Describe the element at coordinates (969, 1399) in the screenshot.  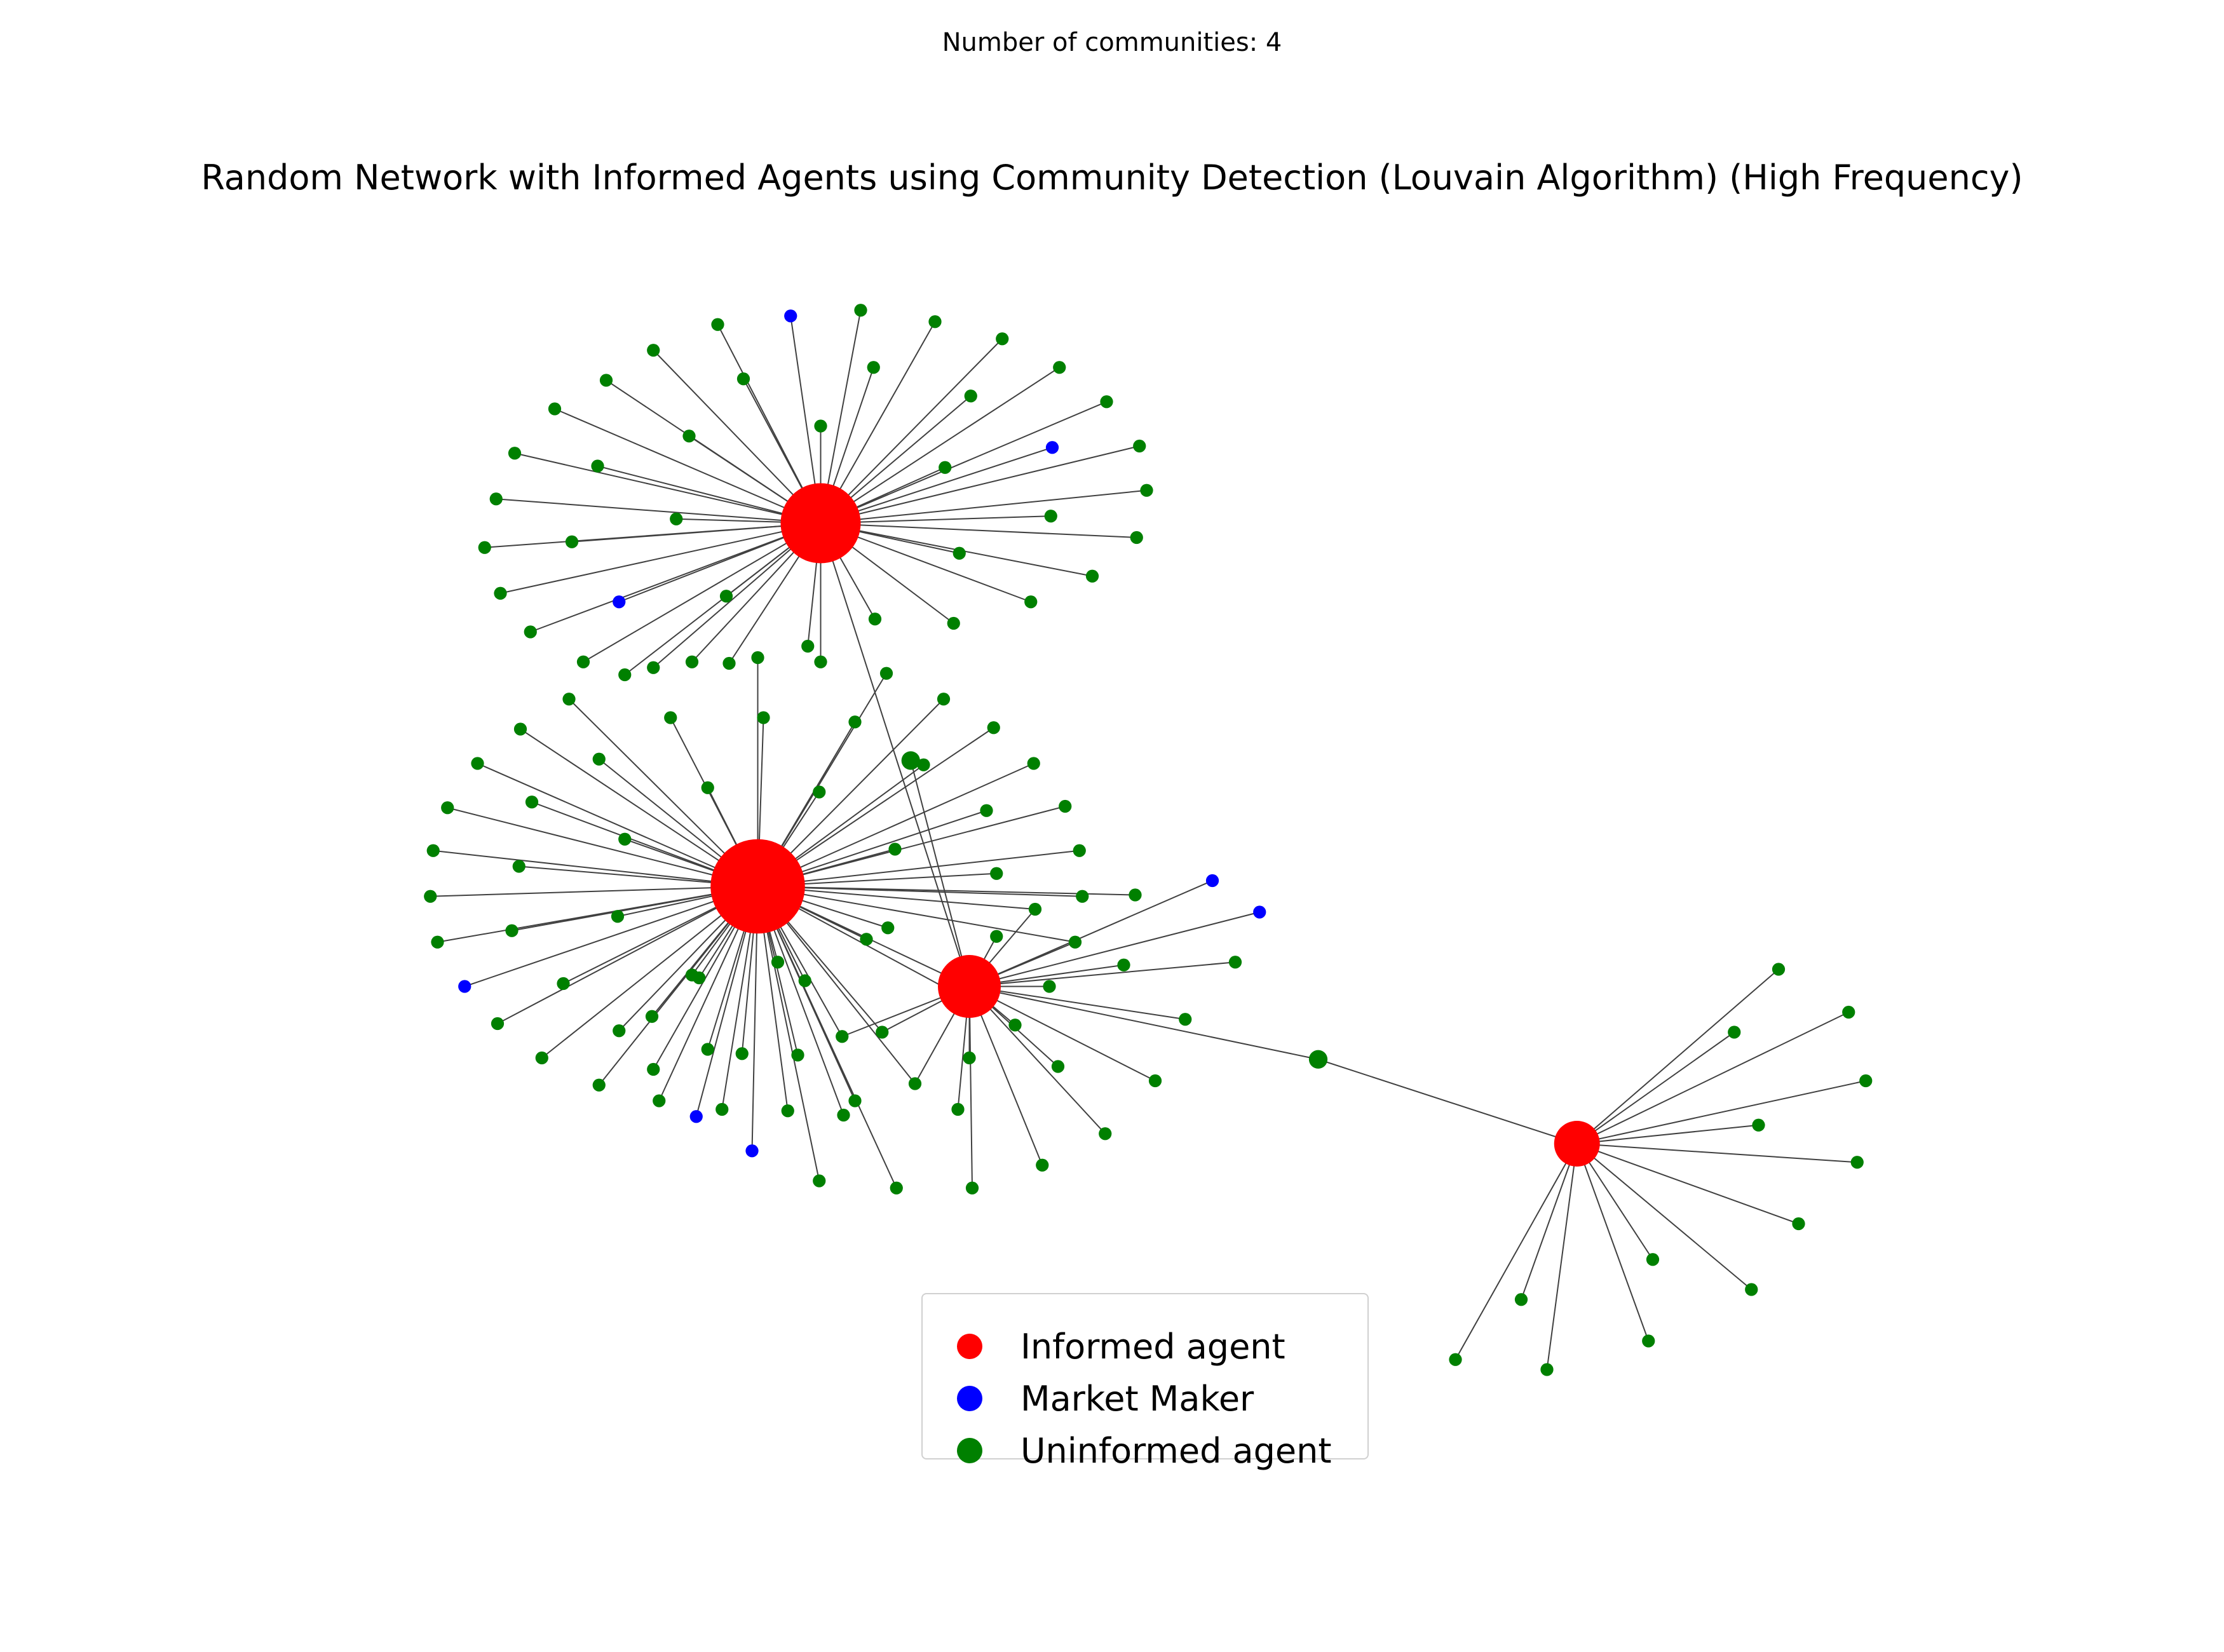
I see `legend-marker-market-maker` at that location.